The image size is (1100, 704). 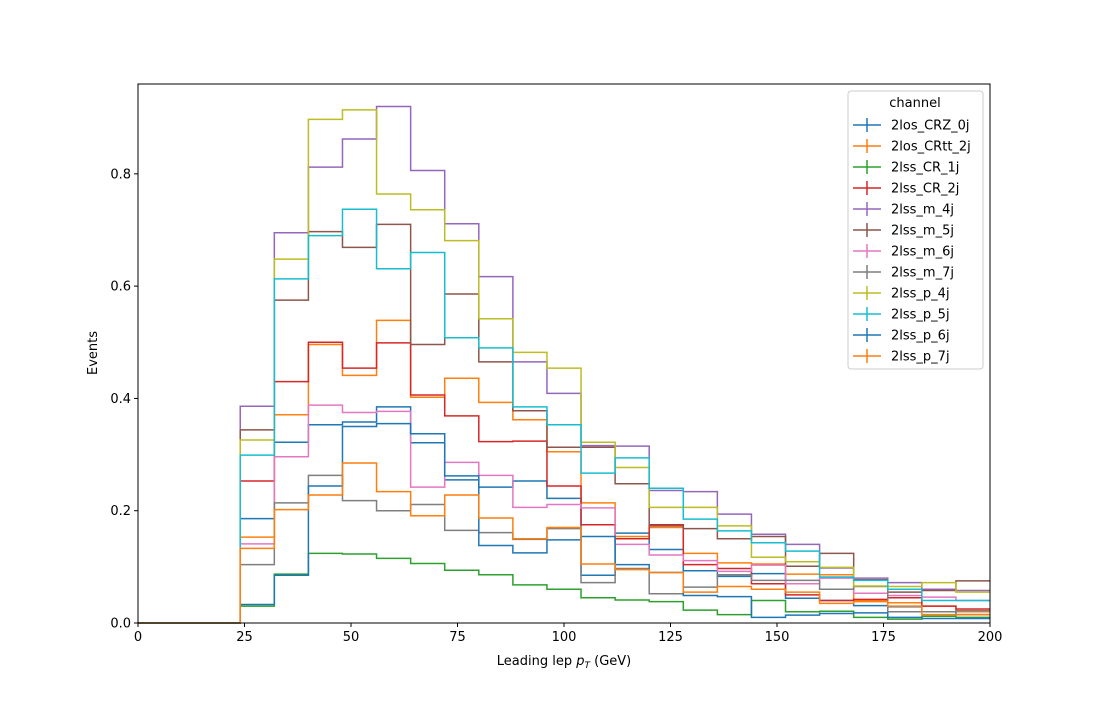 I want to click on y-axis-label: Events, so click(x=93, y=353).